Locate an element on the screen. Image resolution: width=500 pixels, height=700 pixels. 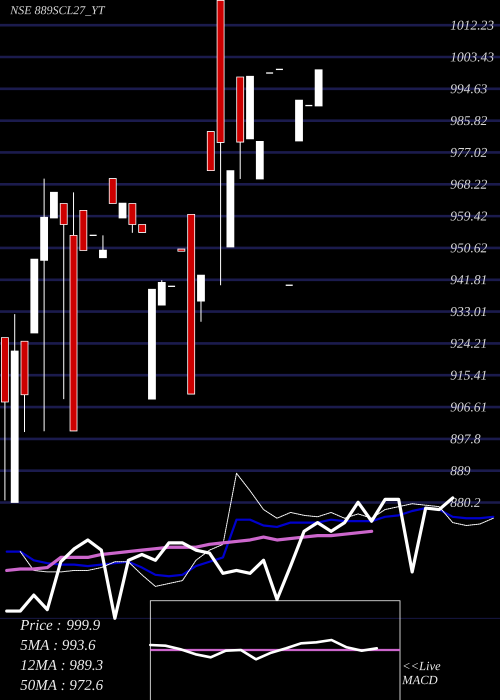
y-tick-label: 941.81 is located at coordinates (468, 279).